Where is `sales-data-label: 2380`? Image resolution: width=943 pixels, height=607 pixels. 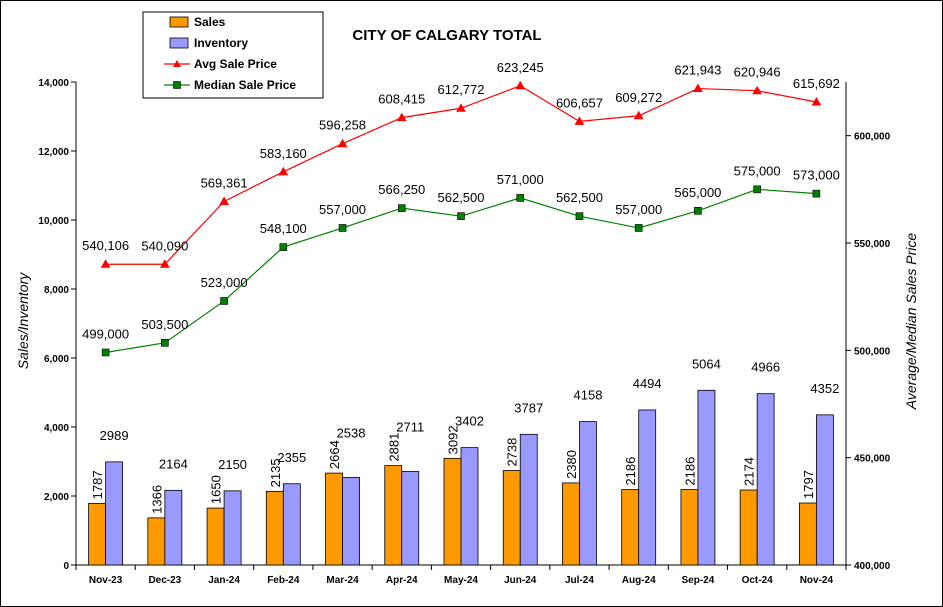
sales-data-label: 2380 is located at coordinates (571, 464).